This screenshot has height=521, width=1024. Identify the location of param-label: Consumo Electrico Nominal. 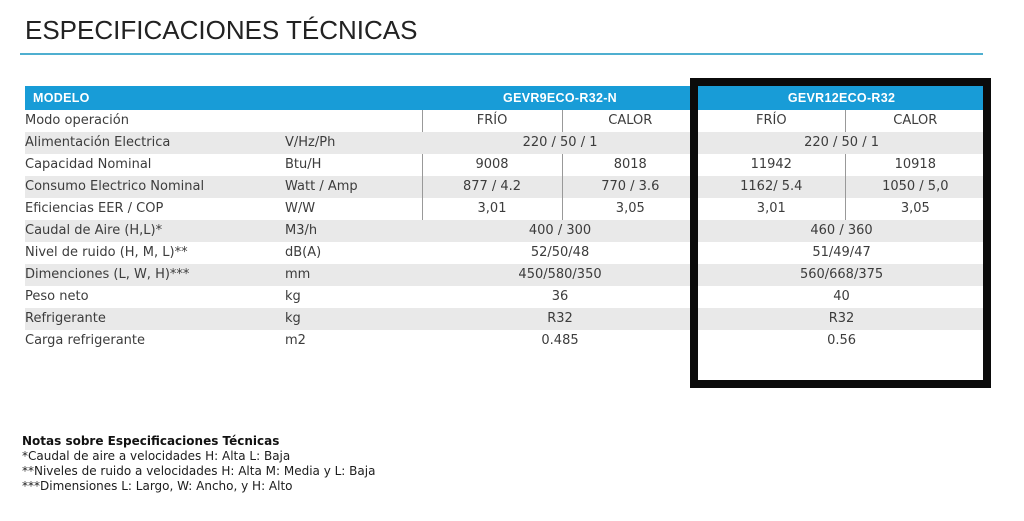
(115, 187).